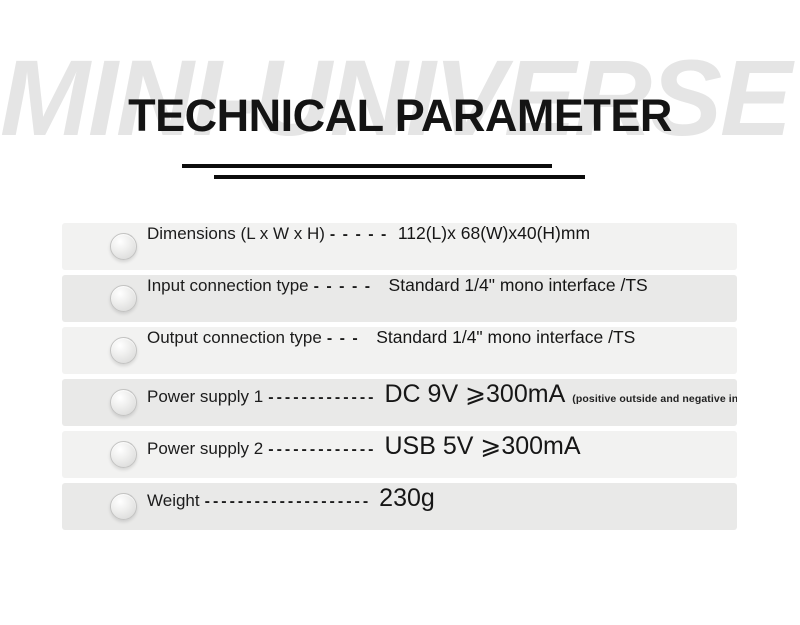  Describe the element at coordinates (399, 177) in the screenshot. I see `title-underline-bottom` at that location.